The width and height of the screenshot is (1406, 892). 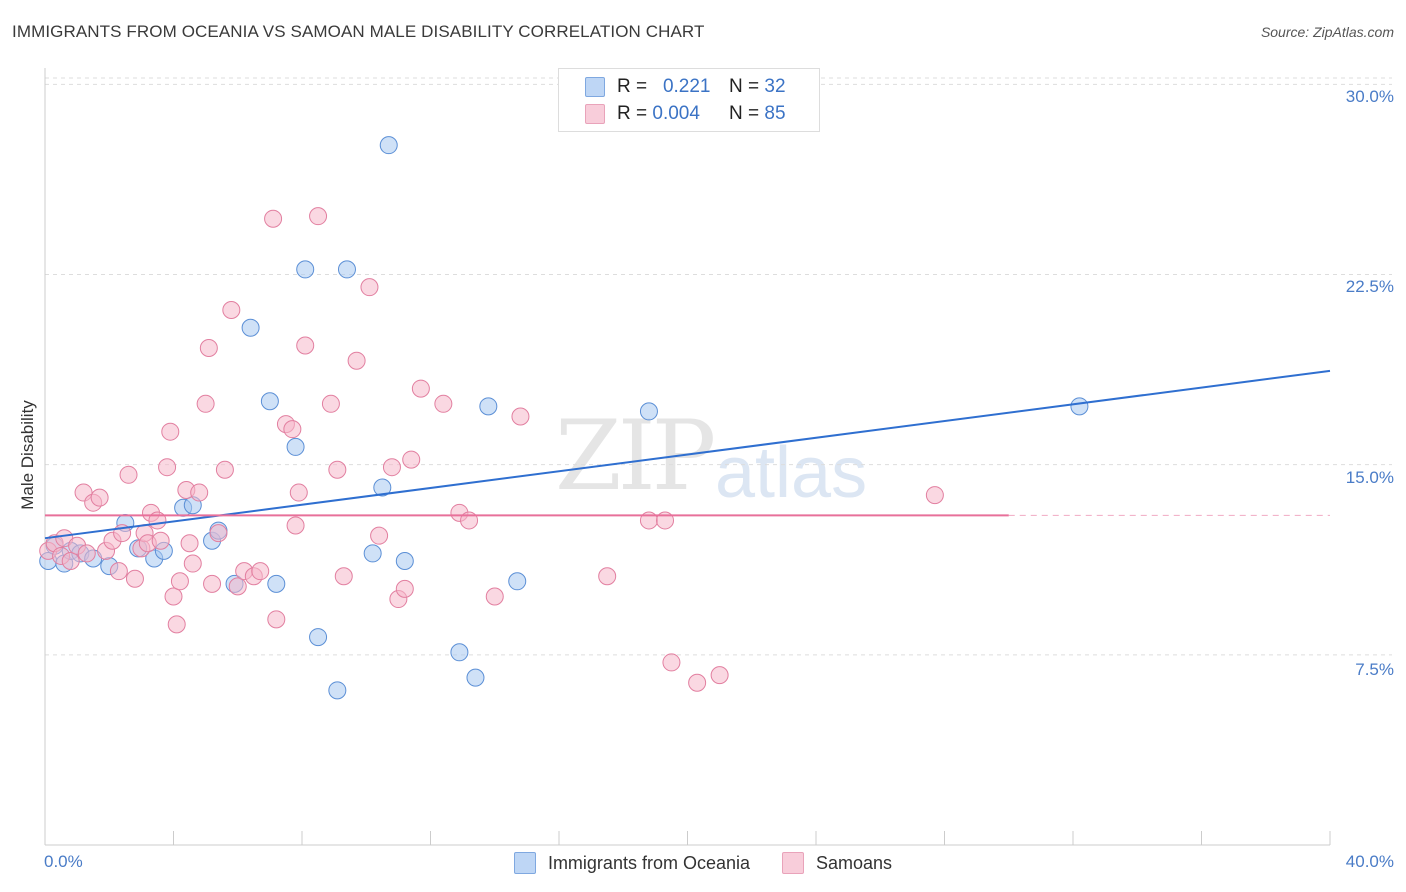 I want to click on r-value: 0.004, so click(x=676, y=113).